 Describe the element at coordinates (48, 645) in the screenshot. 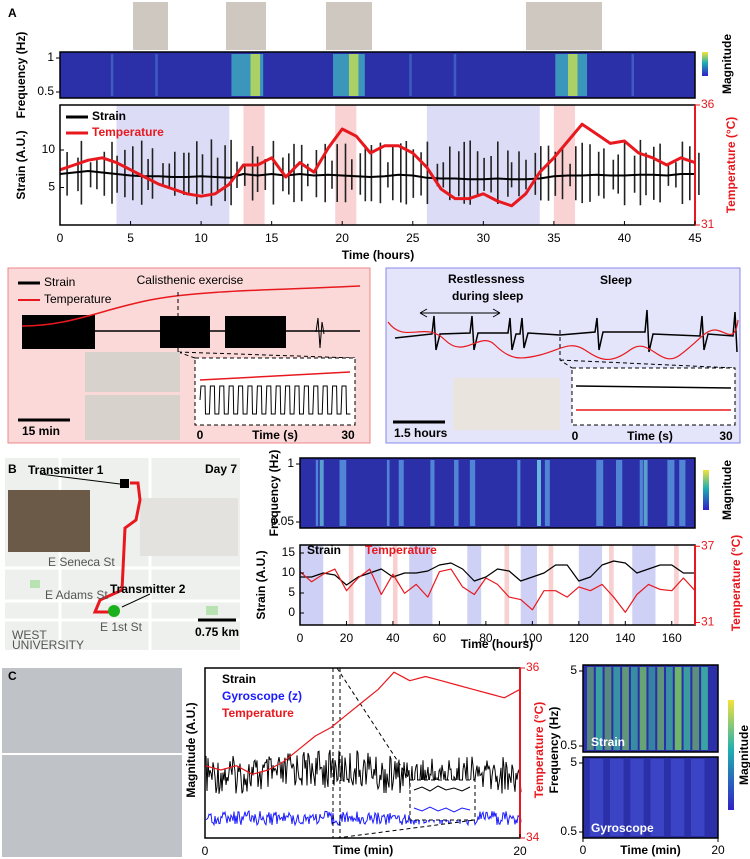

I see `district-label: UNIVERSITY` at that location.